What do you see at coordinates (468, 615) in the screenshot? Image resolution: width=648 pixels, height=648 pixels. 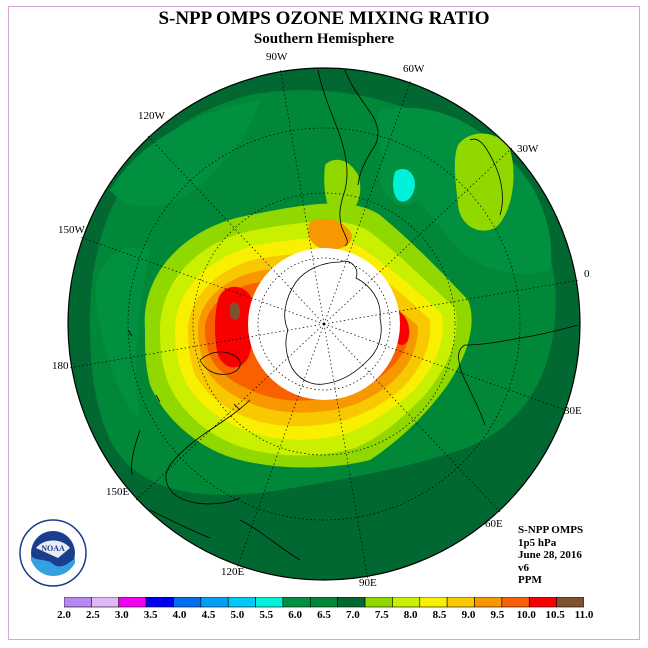 I see `colorbar-tick-label: 9.0` at bounding box center [468, 615].